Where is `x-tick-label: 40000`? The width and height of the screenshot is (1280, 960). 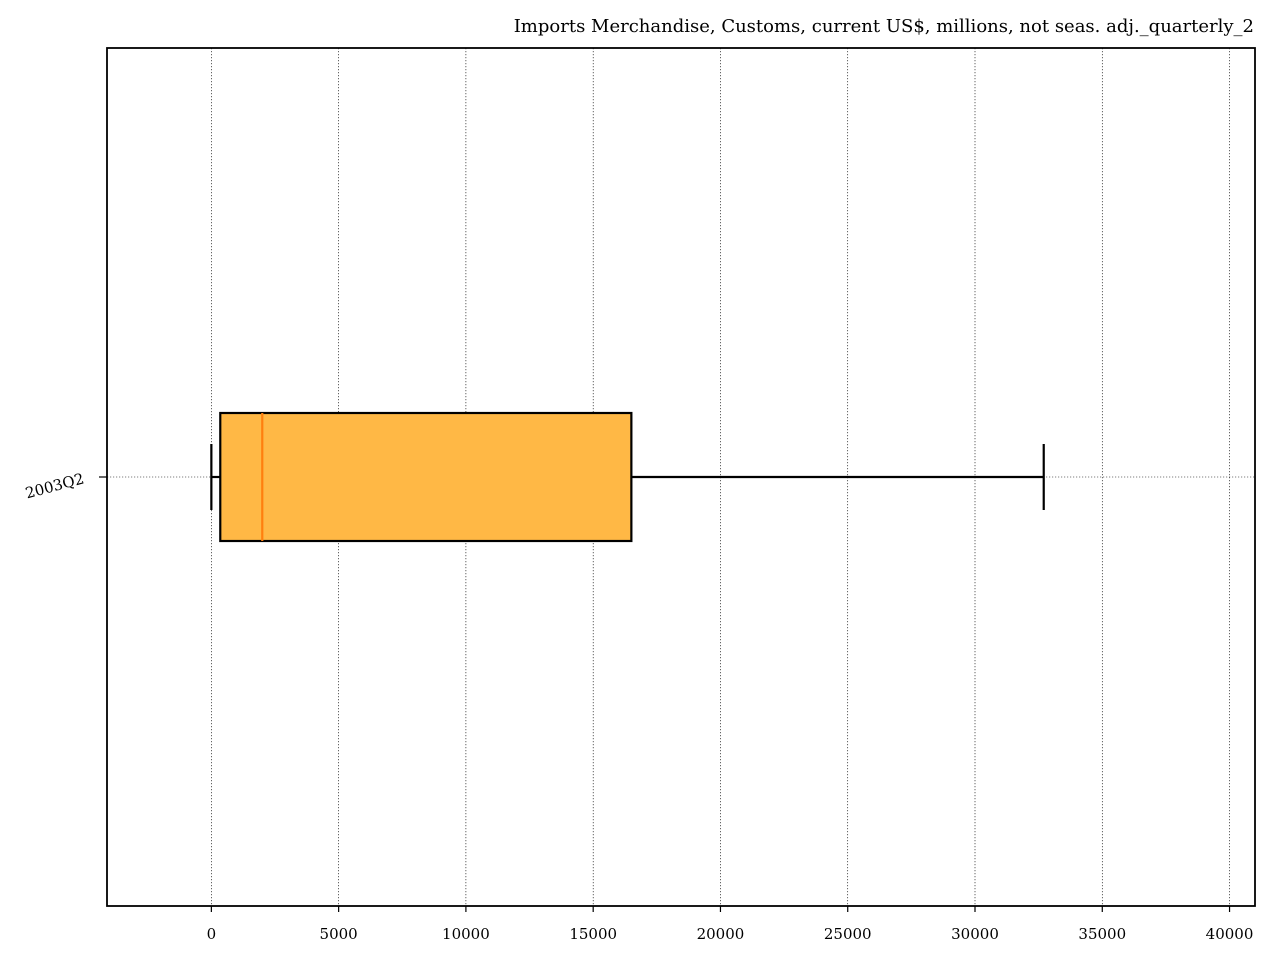 x-tick-label: 40000 is located at coordinates (1230, 934).